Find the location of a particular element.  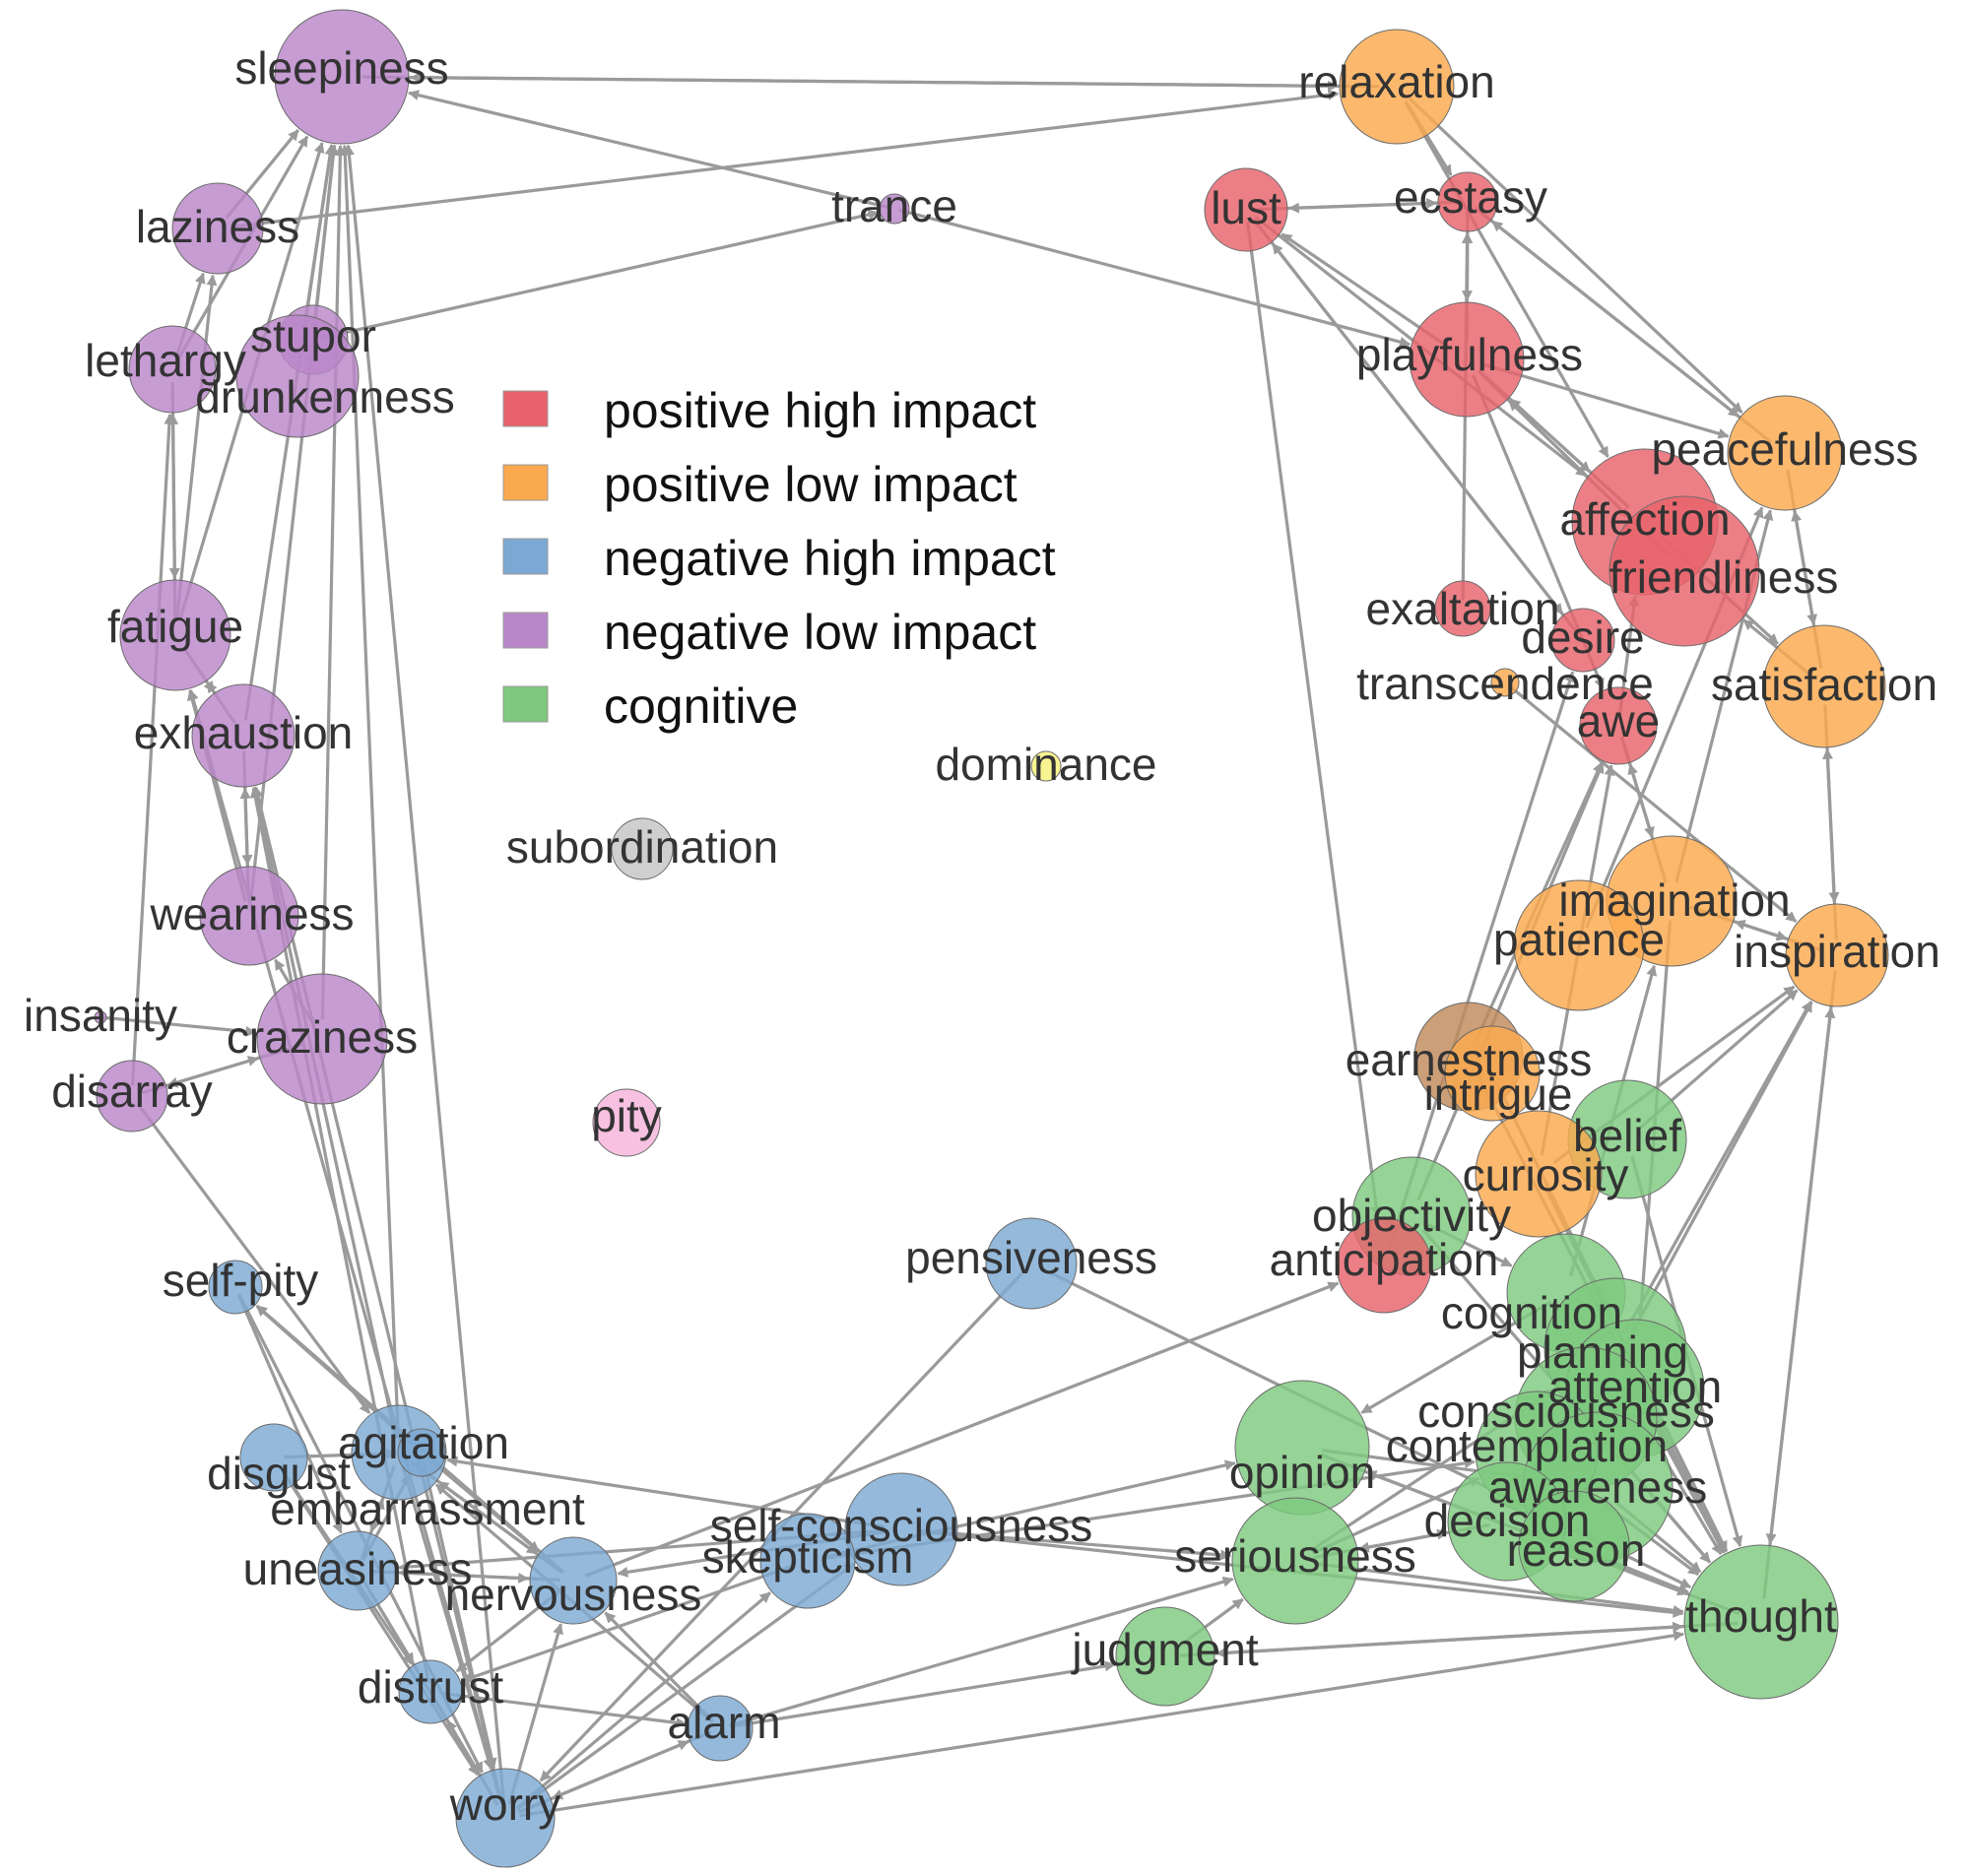

node-exaltation is located at coordinates (1462, 609).